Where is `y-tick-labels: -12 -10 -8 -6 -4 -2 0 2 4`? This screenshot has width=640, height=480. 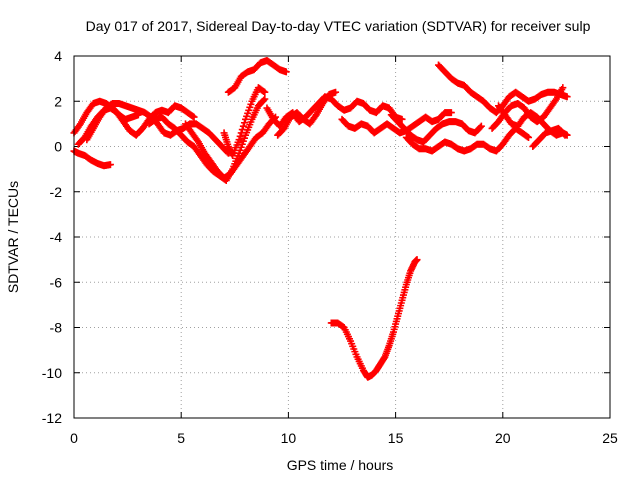
y-tick-labels: -12 -10 -8 -6 -4 -2 0 2 4 is located at coordinates (52, 237).